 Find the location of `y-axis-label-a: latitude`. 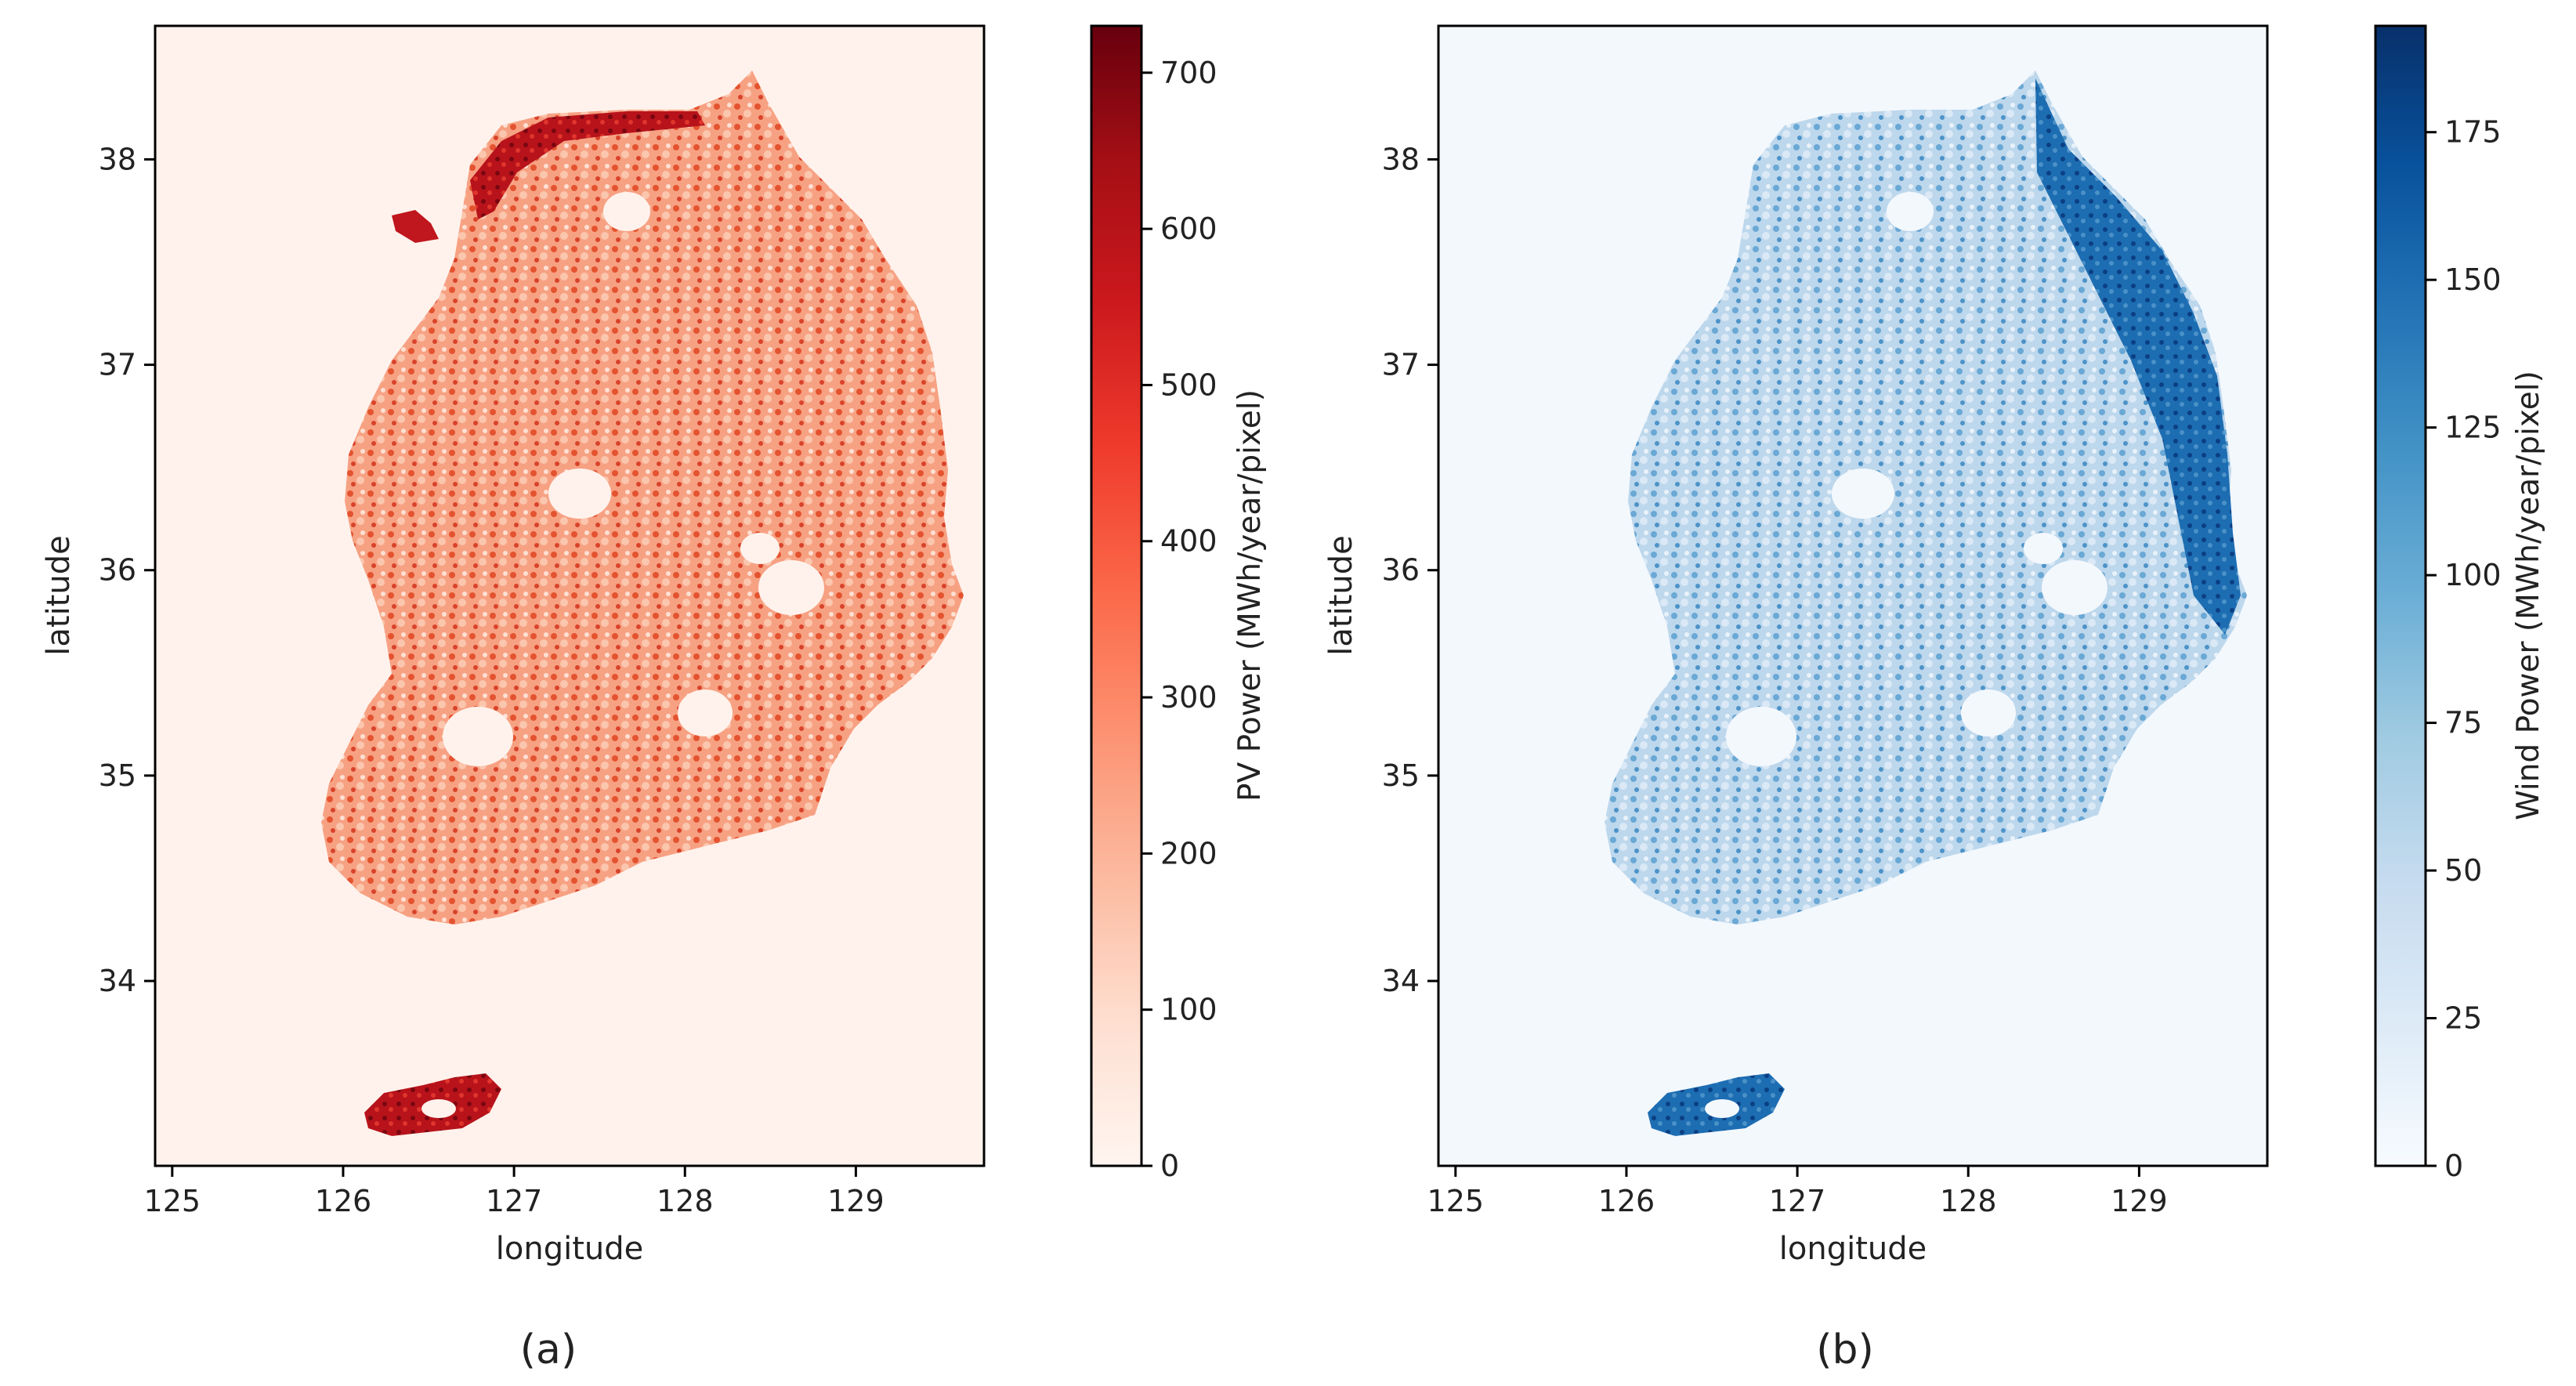

y-axis-label-a: latitude is located at coordinates (59, 595).